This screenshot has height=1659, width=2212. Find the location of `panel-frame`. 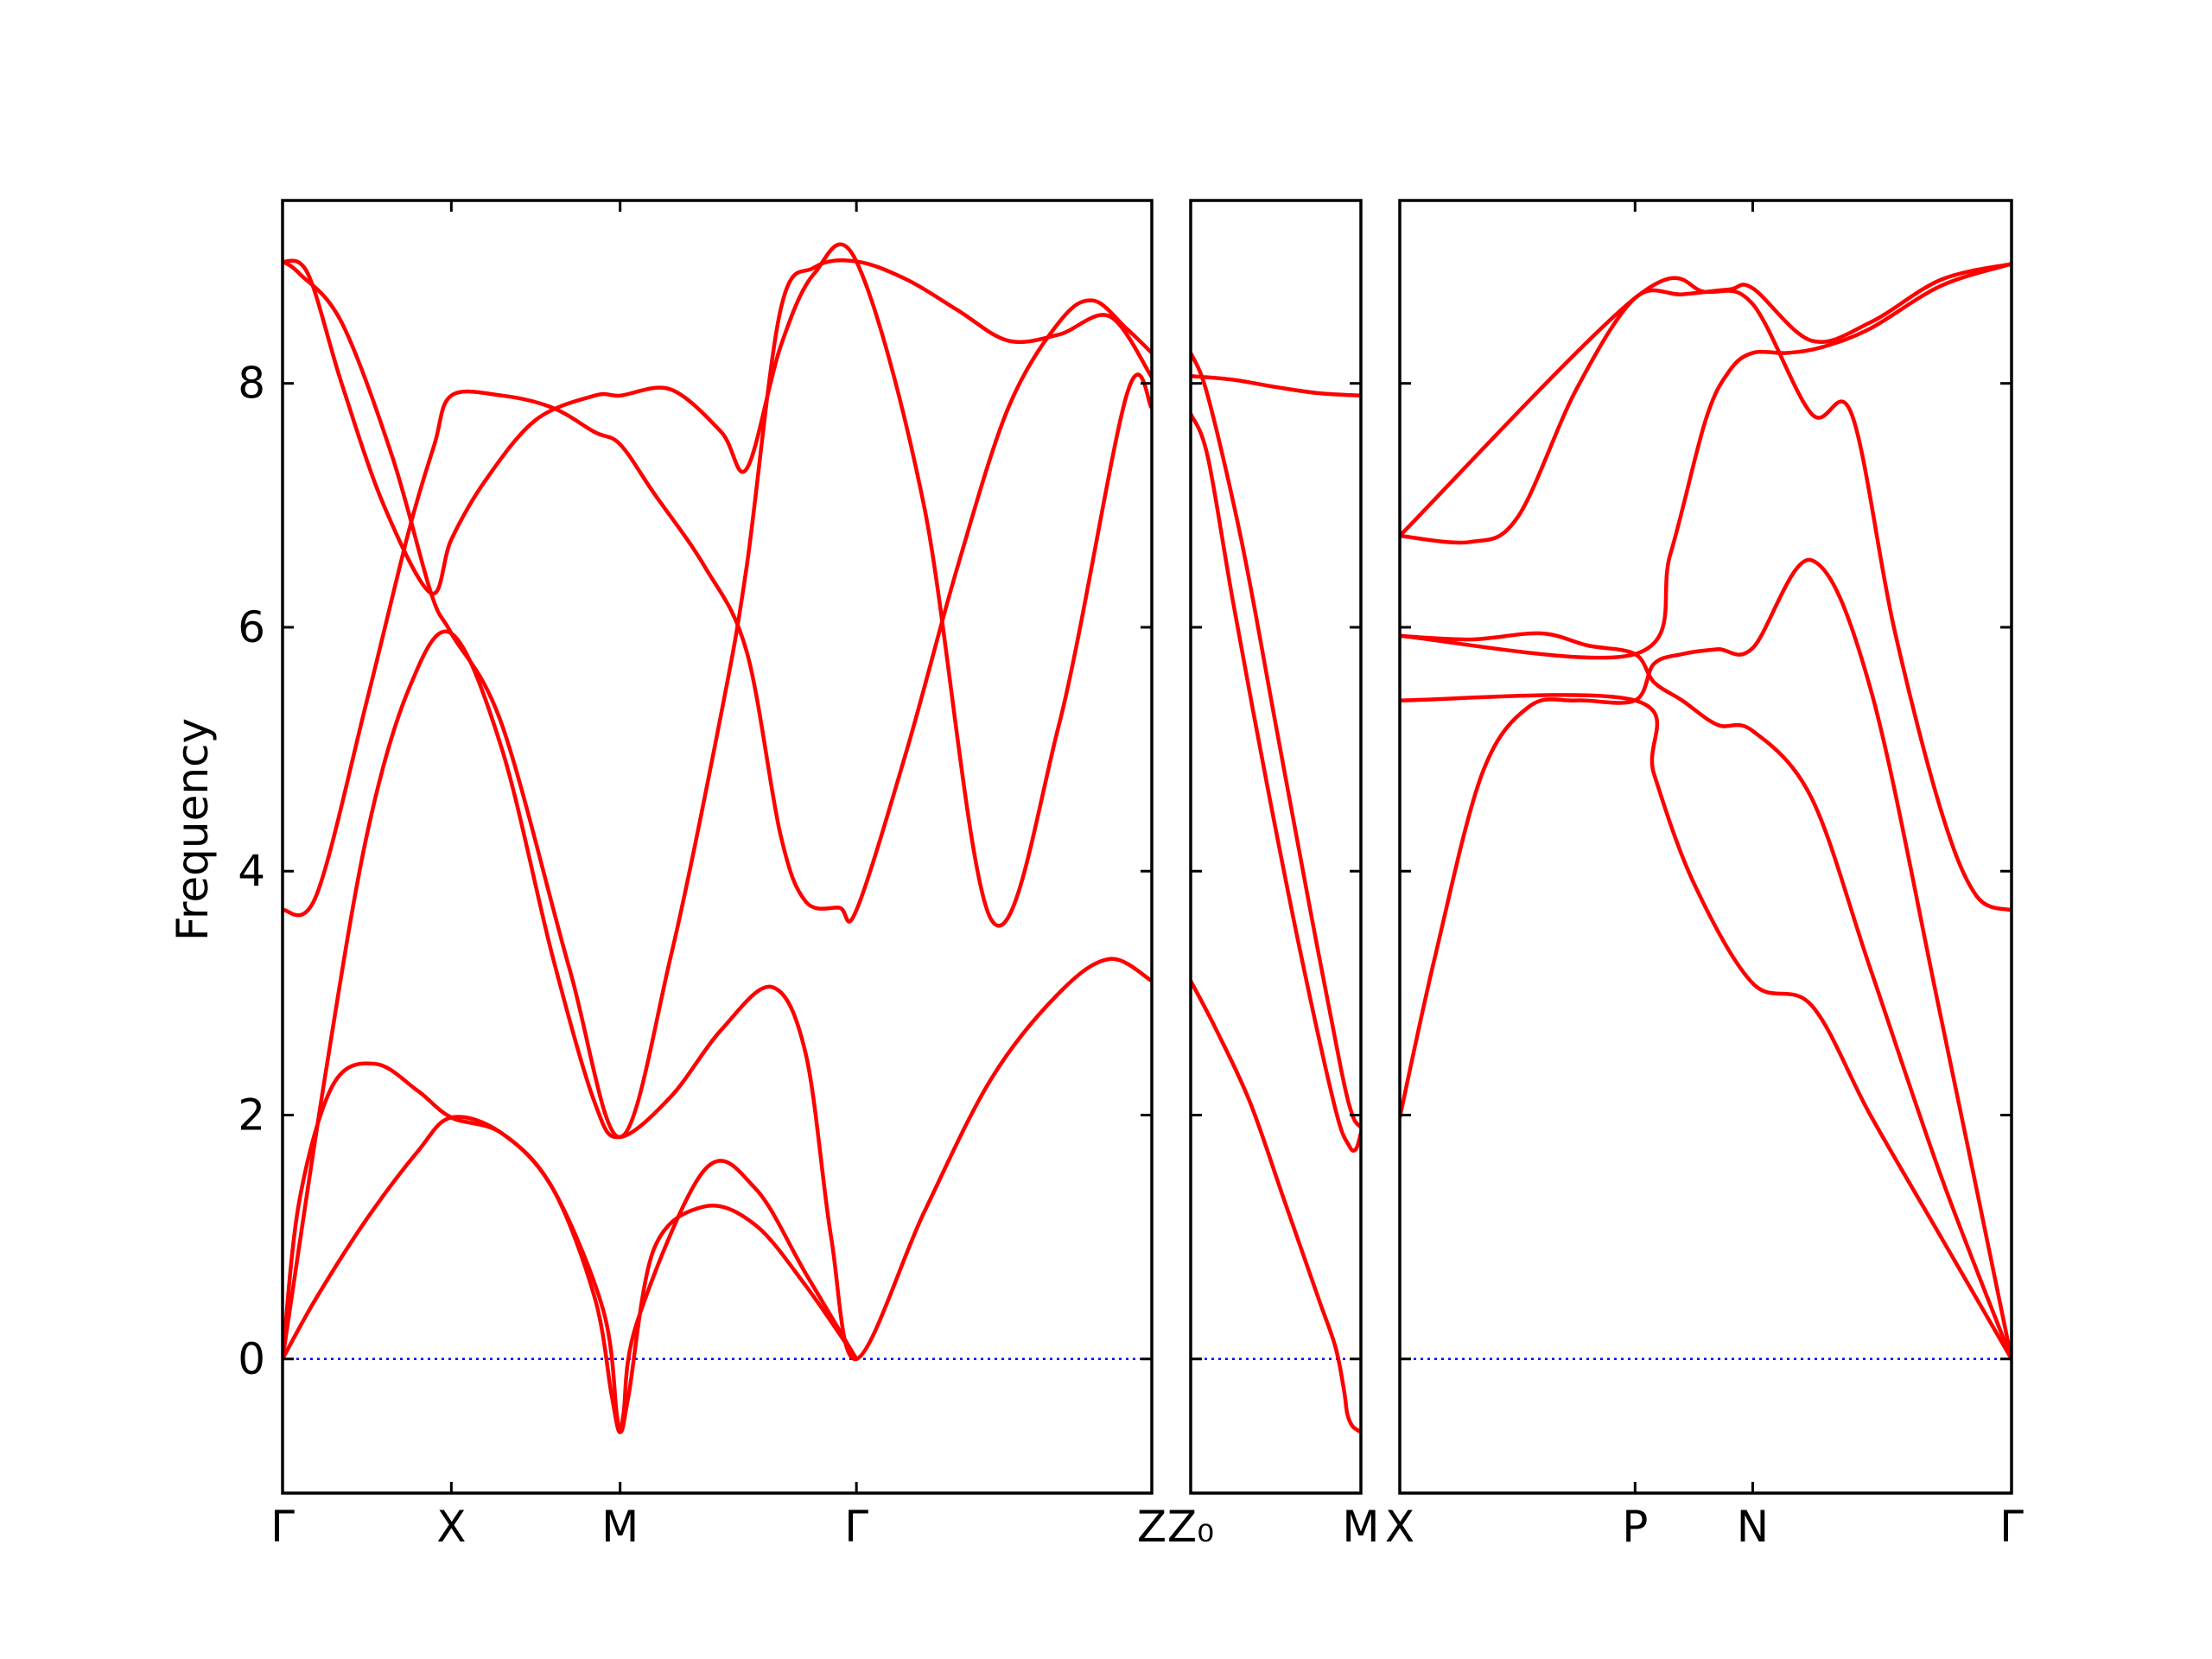

panel-frame is located at coordinates (1276, 847).